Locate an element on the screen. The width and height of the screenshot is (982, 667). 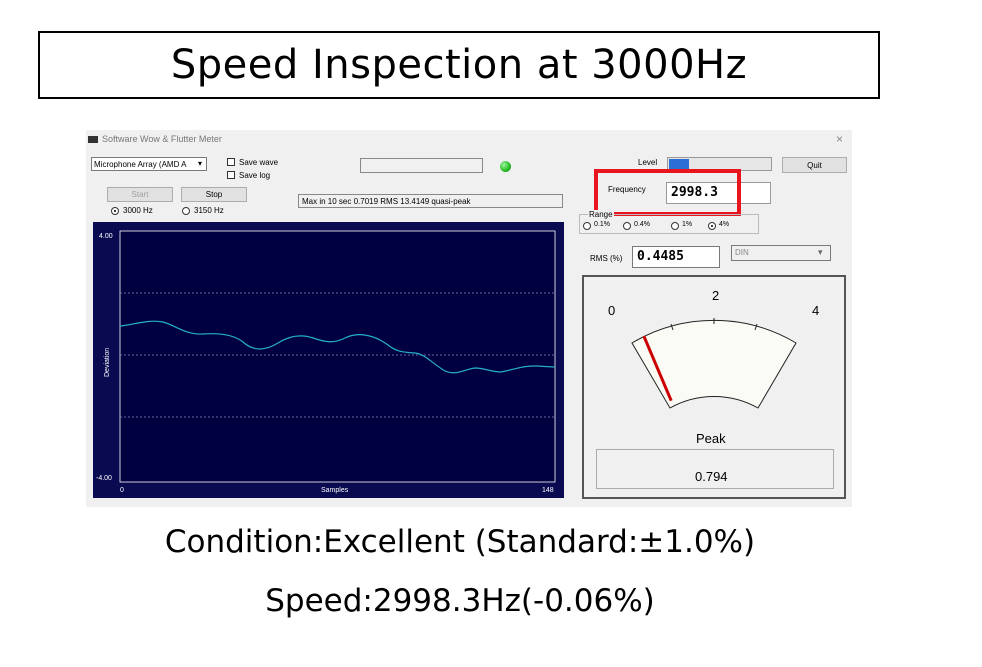
peak-label: Peak is located at coordinates (711, 438).